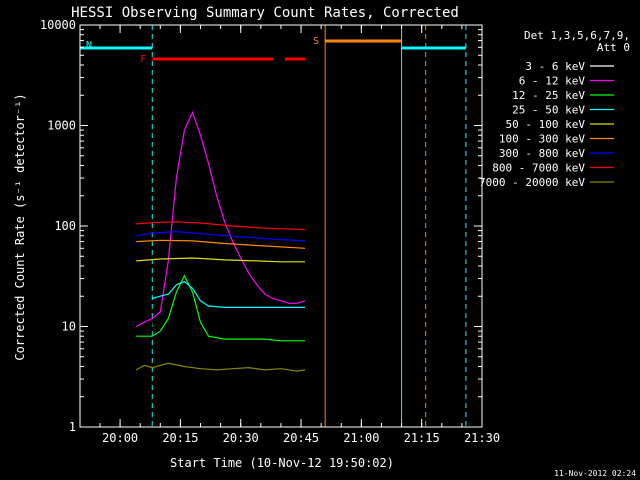  Describe the element at coordinates (241, 438) in the screenshot. I see `x-tick-label-2: 20:30` at that location.